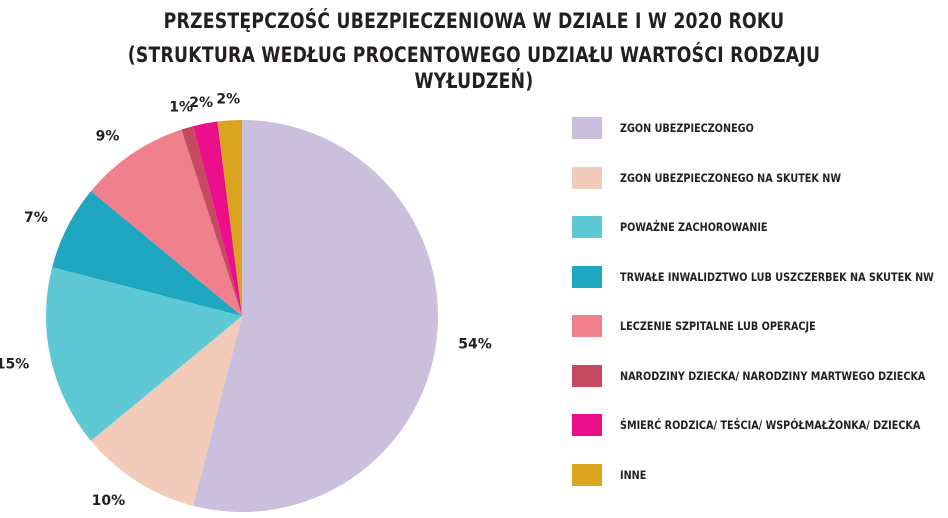 The image size is (948, 518). I want to click on legend-item: ZGON UBEZPIECZONEGO NA SKUTEK NW, so click(760, 177).